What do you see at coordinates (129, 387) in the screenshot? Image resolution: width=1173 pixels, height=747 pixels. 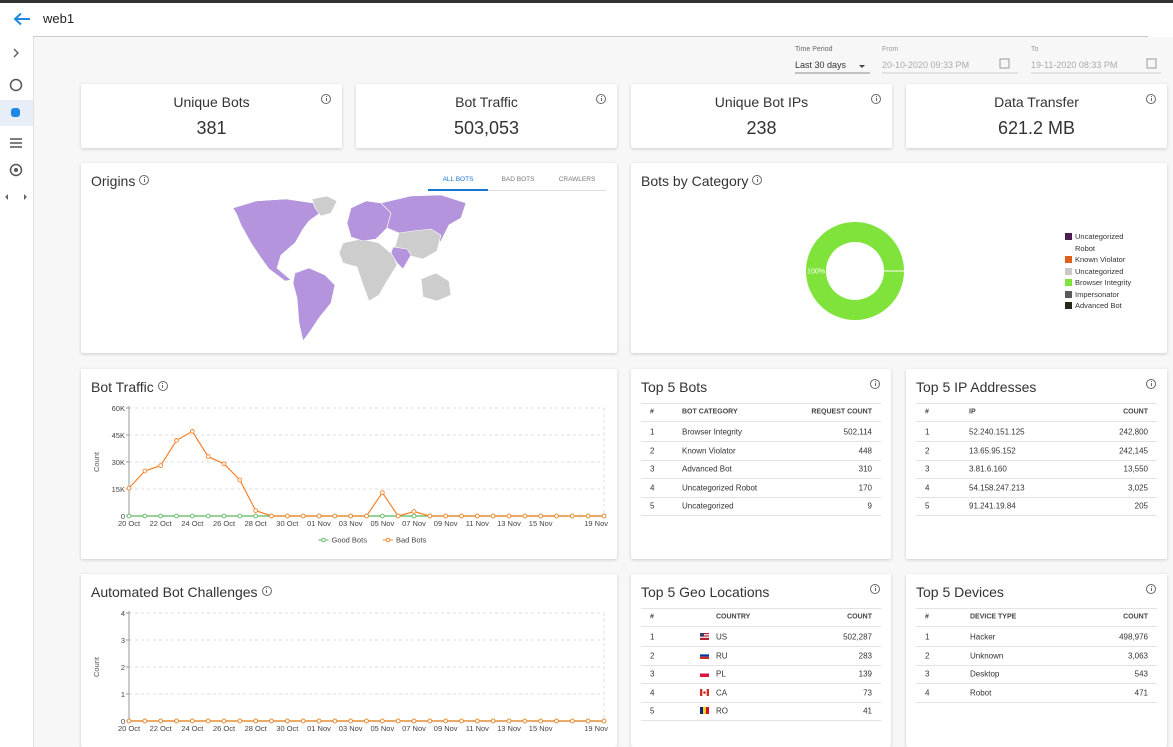 I see `card-title-wrap: Bot Traffic` at bounding box center [129, 387].